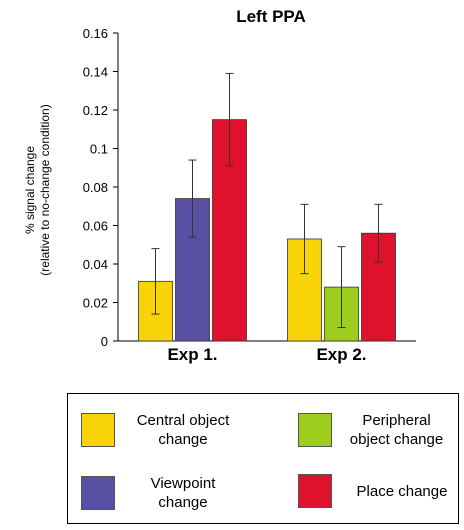 The height and width of the screenshot is (530, 464). What do you see at coordinates (183, 430) in the screenshot?
I see `legend-label-central: Central object change` at bounding box center [183, 430].